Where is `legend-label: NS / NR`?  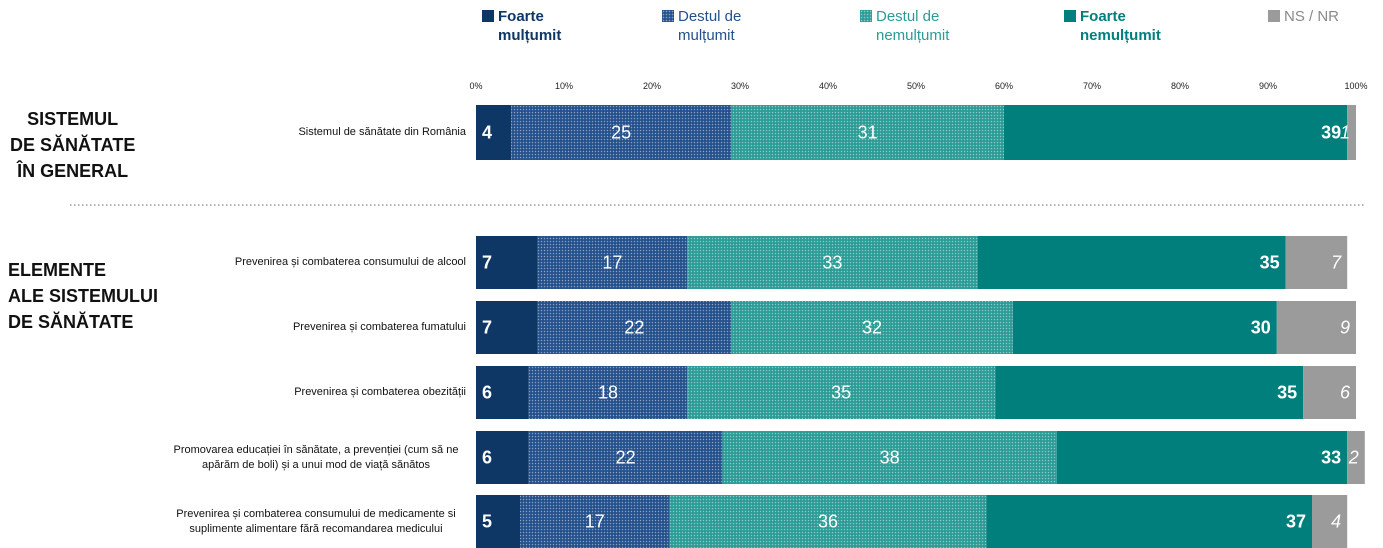 legend-label: NS / NR is located at coordinates (1312, 16).